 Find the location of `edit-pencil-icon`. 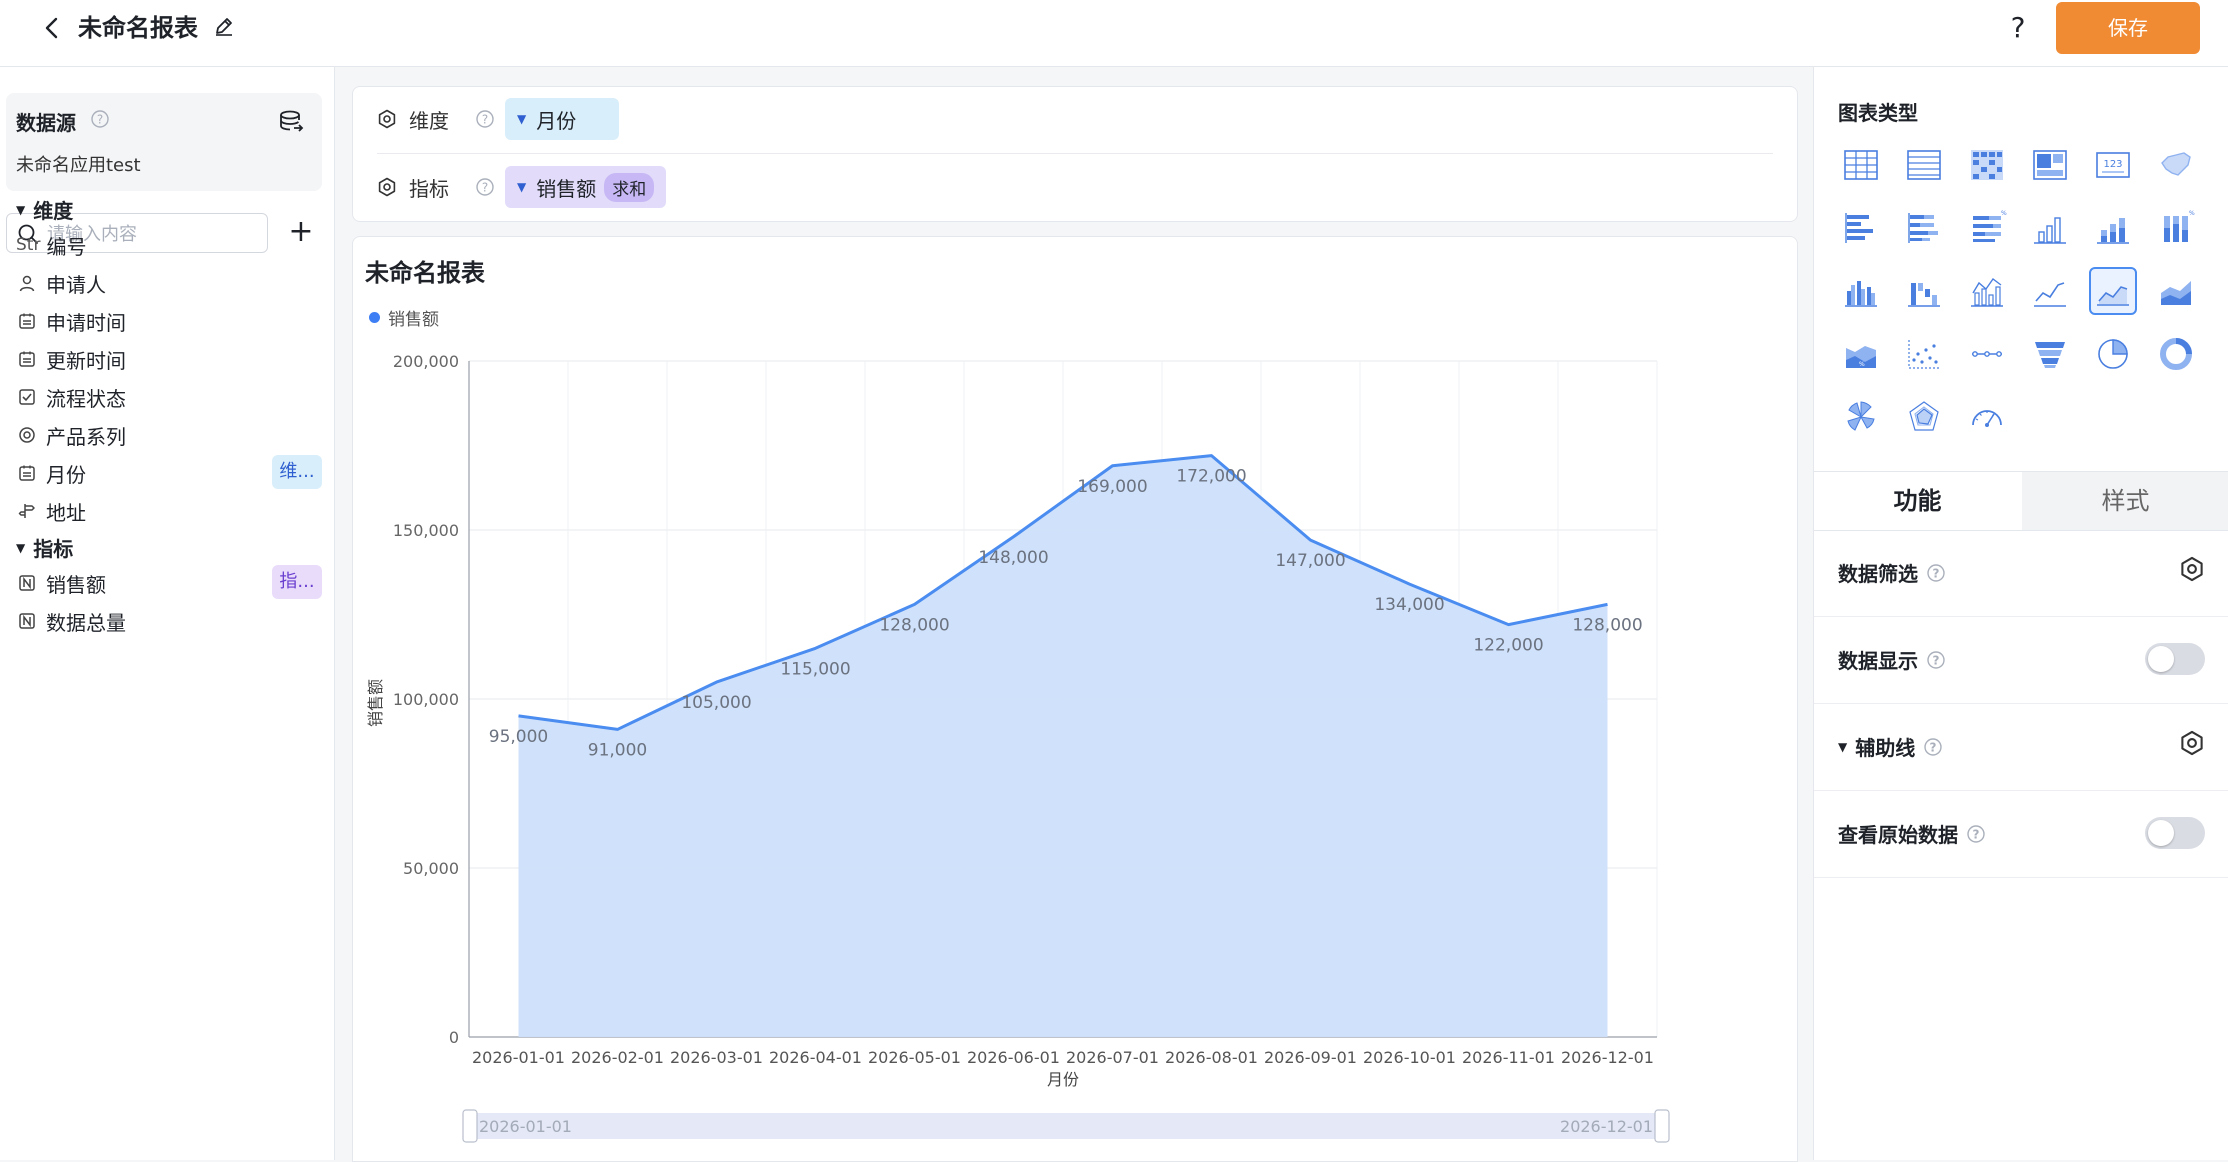

edit-pencil-icon is located at coordinates (226, 28).